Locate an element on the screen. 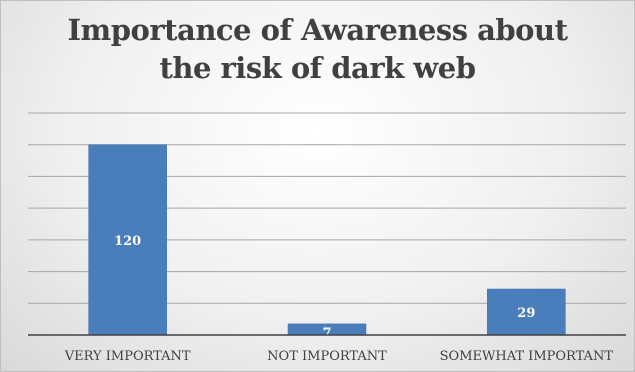 The image size is (635, 372). chart-title-line-1: Importance of Awareness about is located at coordinates (317, 30).